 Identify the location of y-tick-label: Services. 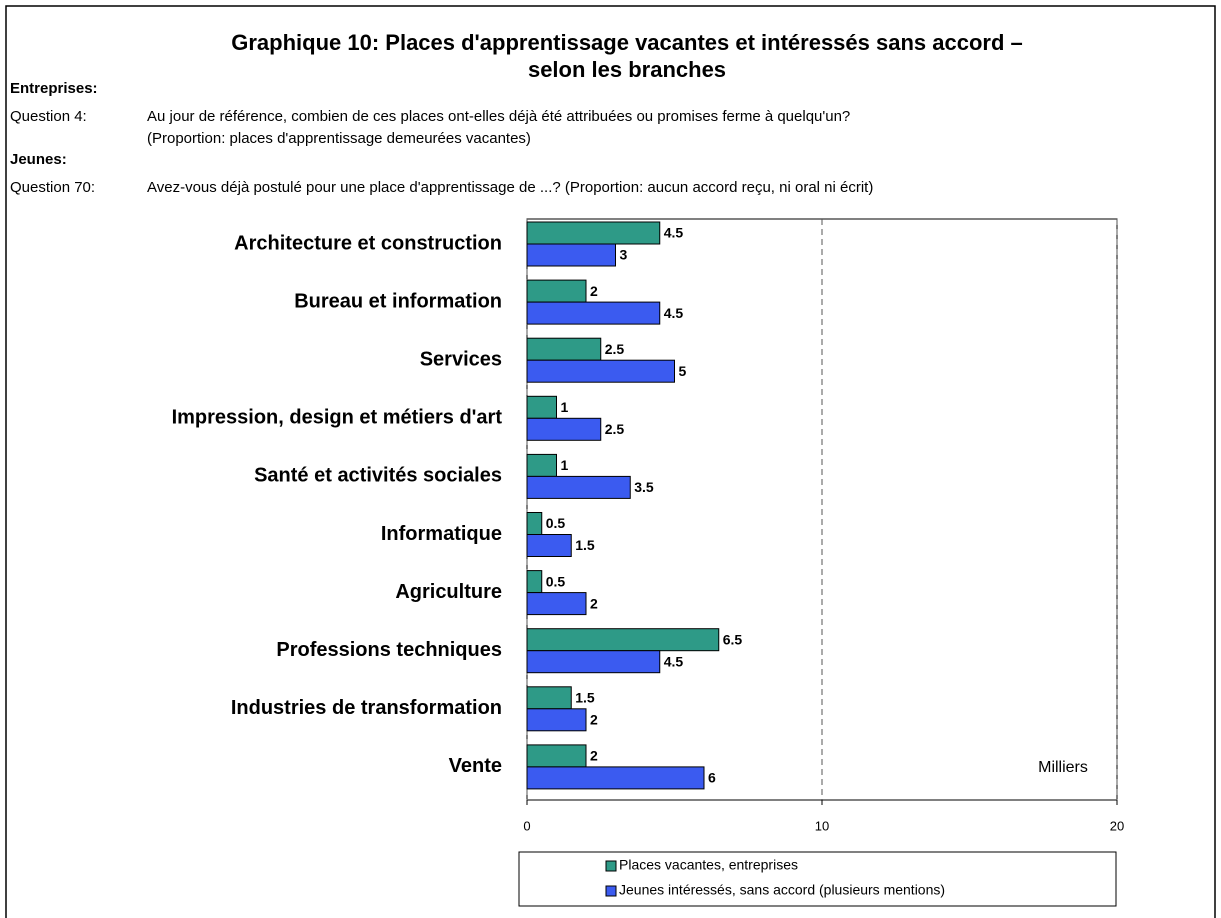
(461, 359).